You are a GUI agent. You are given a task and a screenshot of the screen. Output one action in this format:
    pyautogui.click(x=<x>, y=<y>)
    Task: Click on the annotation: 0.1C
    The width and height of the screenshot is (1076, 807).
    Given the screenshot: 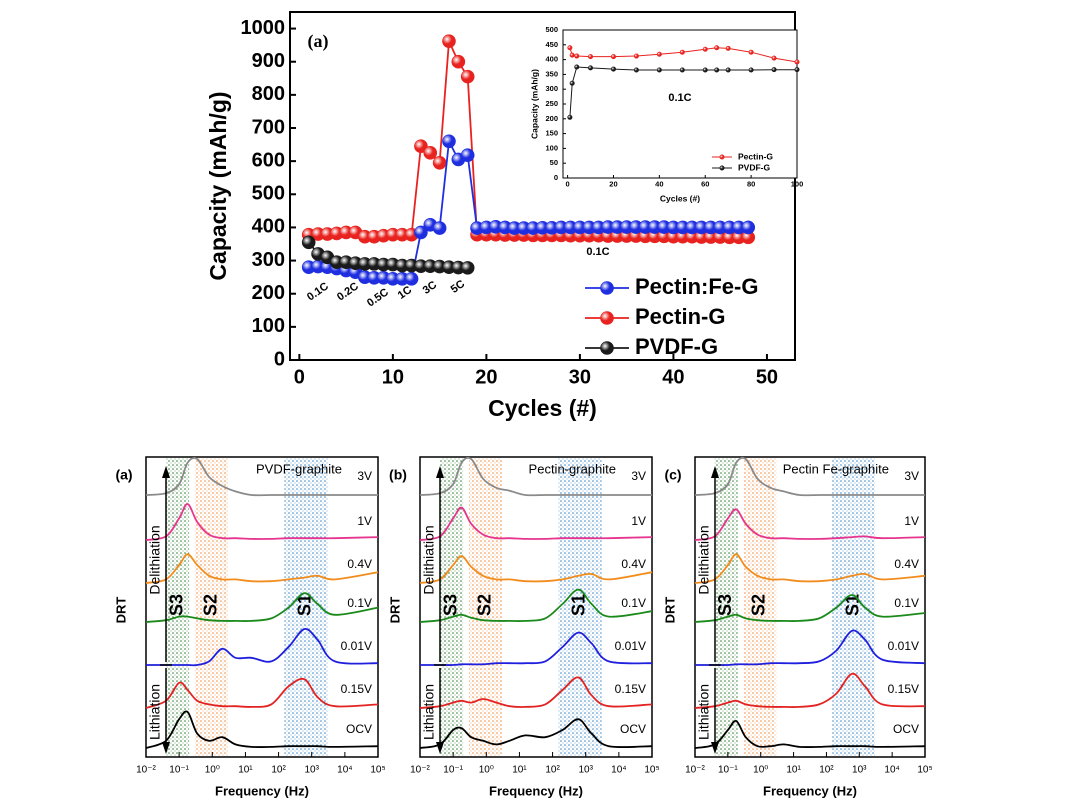 What is the action you would take?
    pyautogui.click(x=679, y=98)
    